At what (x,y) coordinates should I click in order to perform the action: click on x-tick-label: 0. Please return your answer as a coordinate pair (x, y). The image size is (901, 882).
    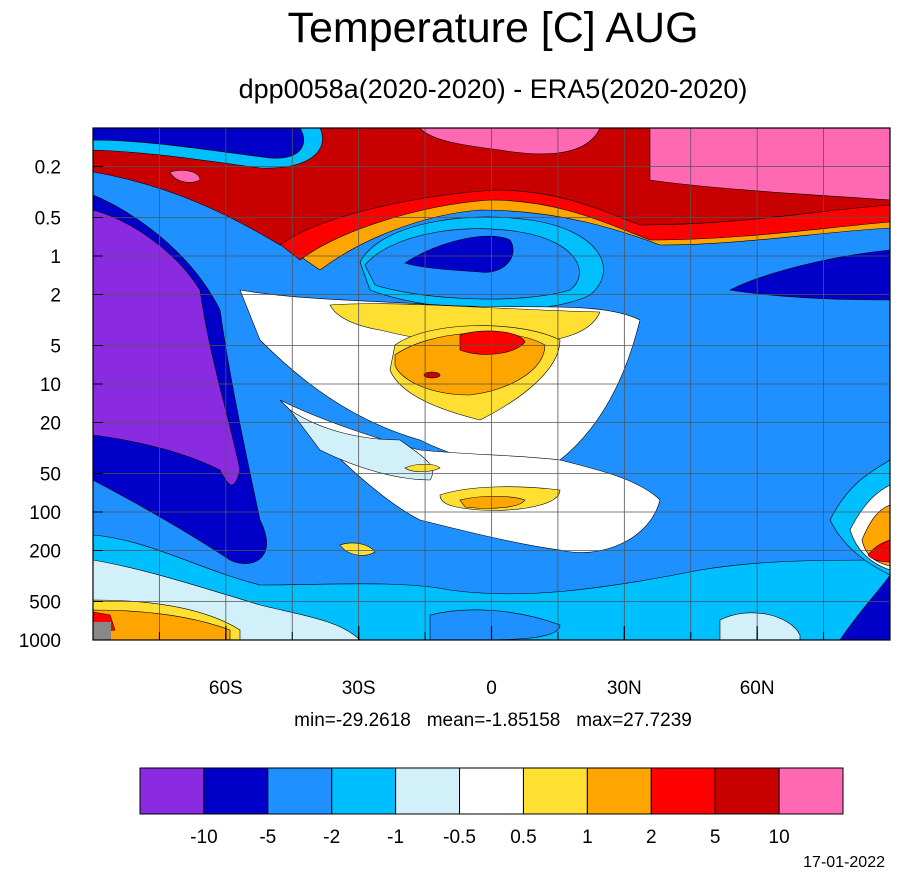
    Looking at the image, I should click on (491, 688).